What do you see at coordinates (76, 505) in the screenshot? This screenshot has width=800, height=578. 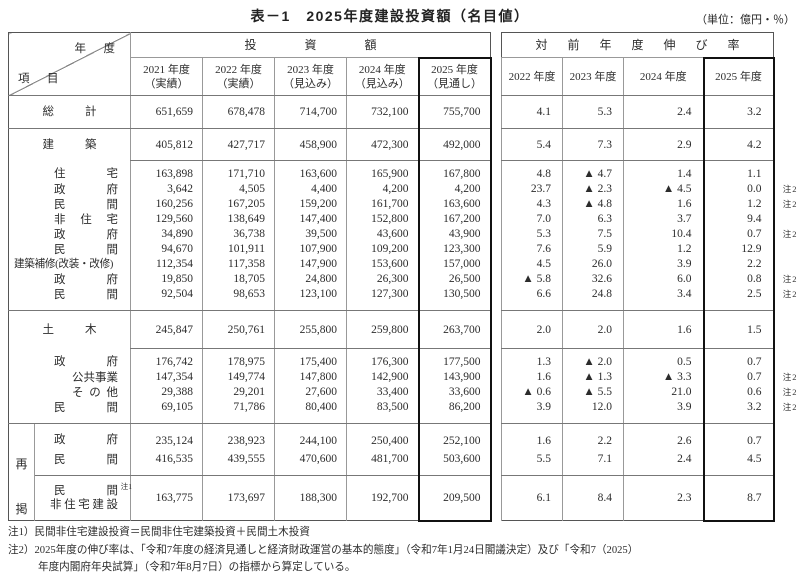 I see `row-label-line2: 非住宅建設` at bounding box center [76, 505].